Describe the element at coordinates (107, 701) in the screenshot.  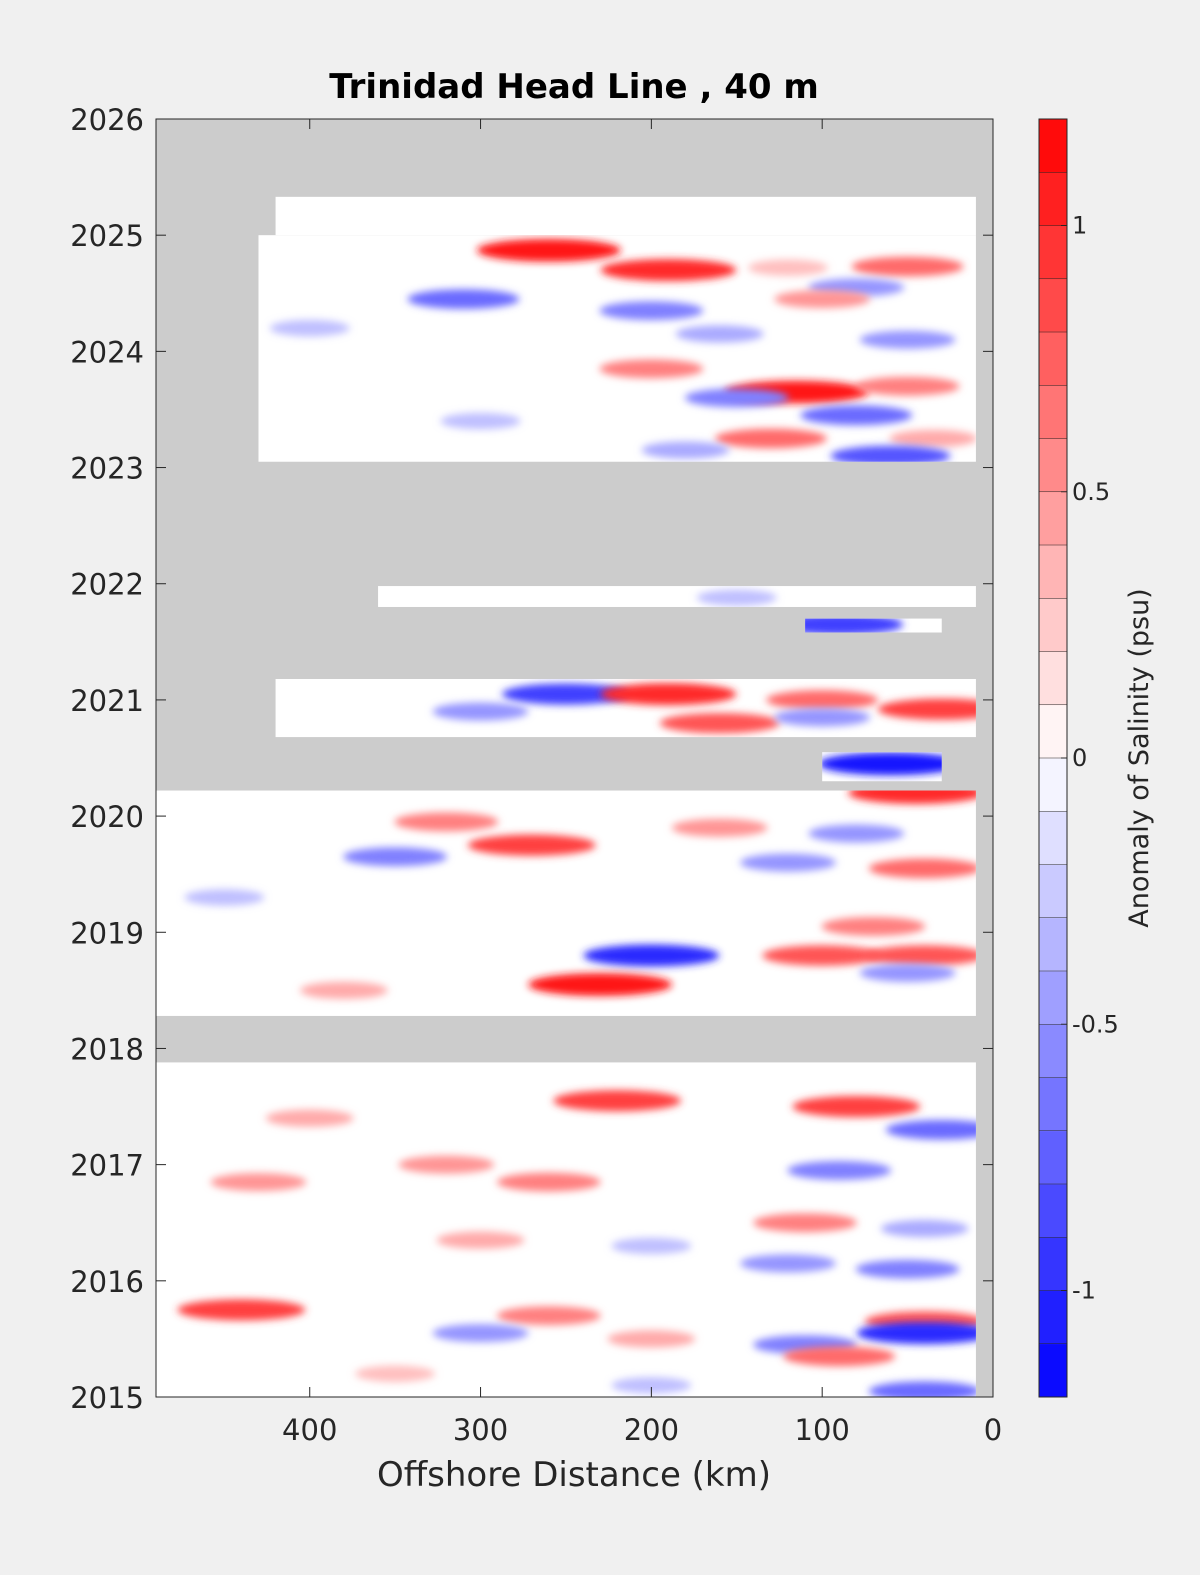
I see `y-tick-label: 2021` at that location.